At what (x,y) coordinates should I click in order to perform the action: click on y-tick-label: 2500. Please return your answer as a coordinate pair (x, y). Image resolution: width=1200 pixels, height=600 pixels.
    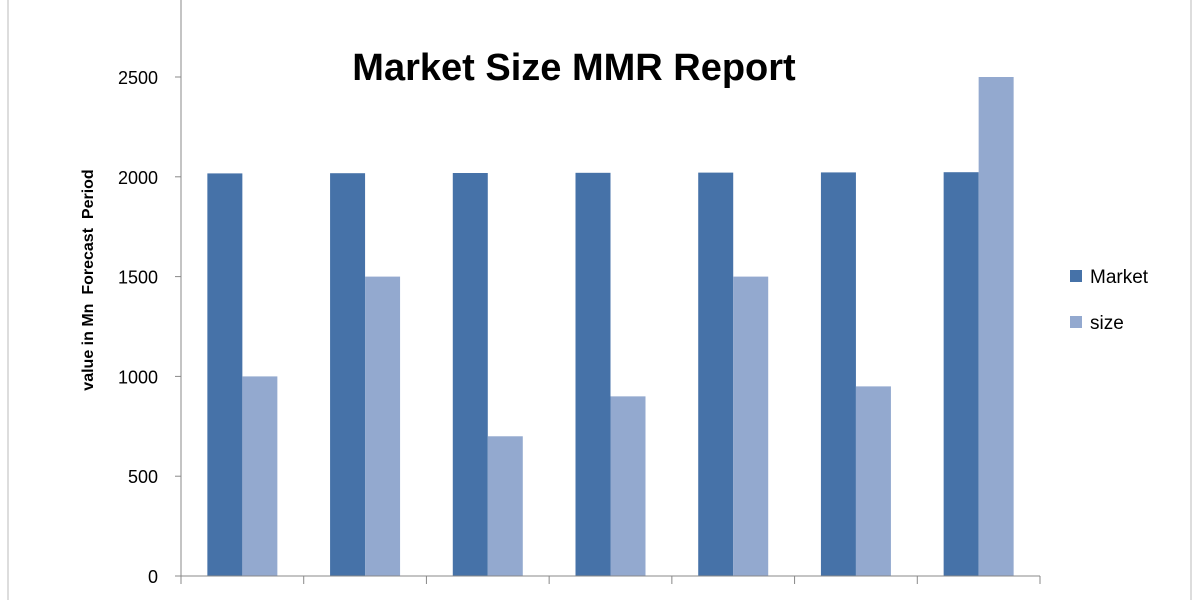
    Looking at the image, I should click on (138, 78).